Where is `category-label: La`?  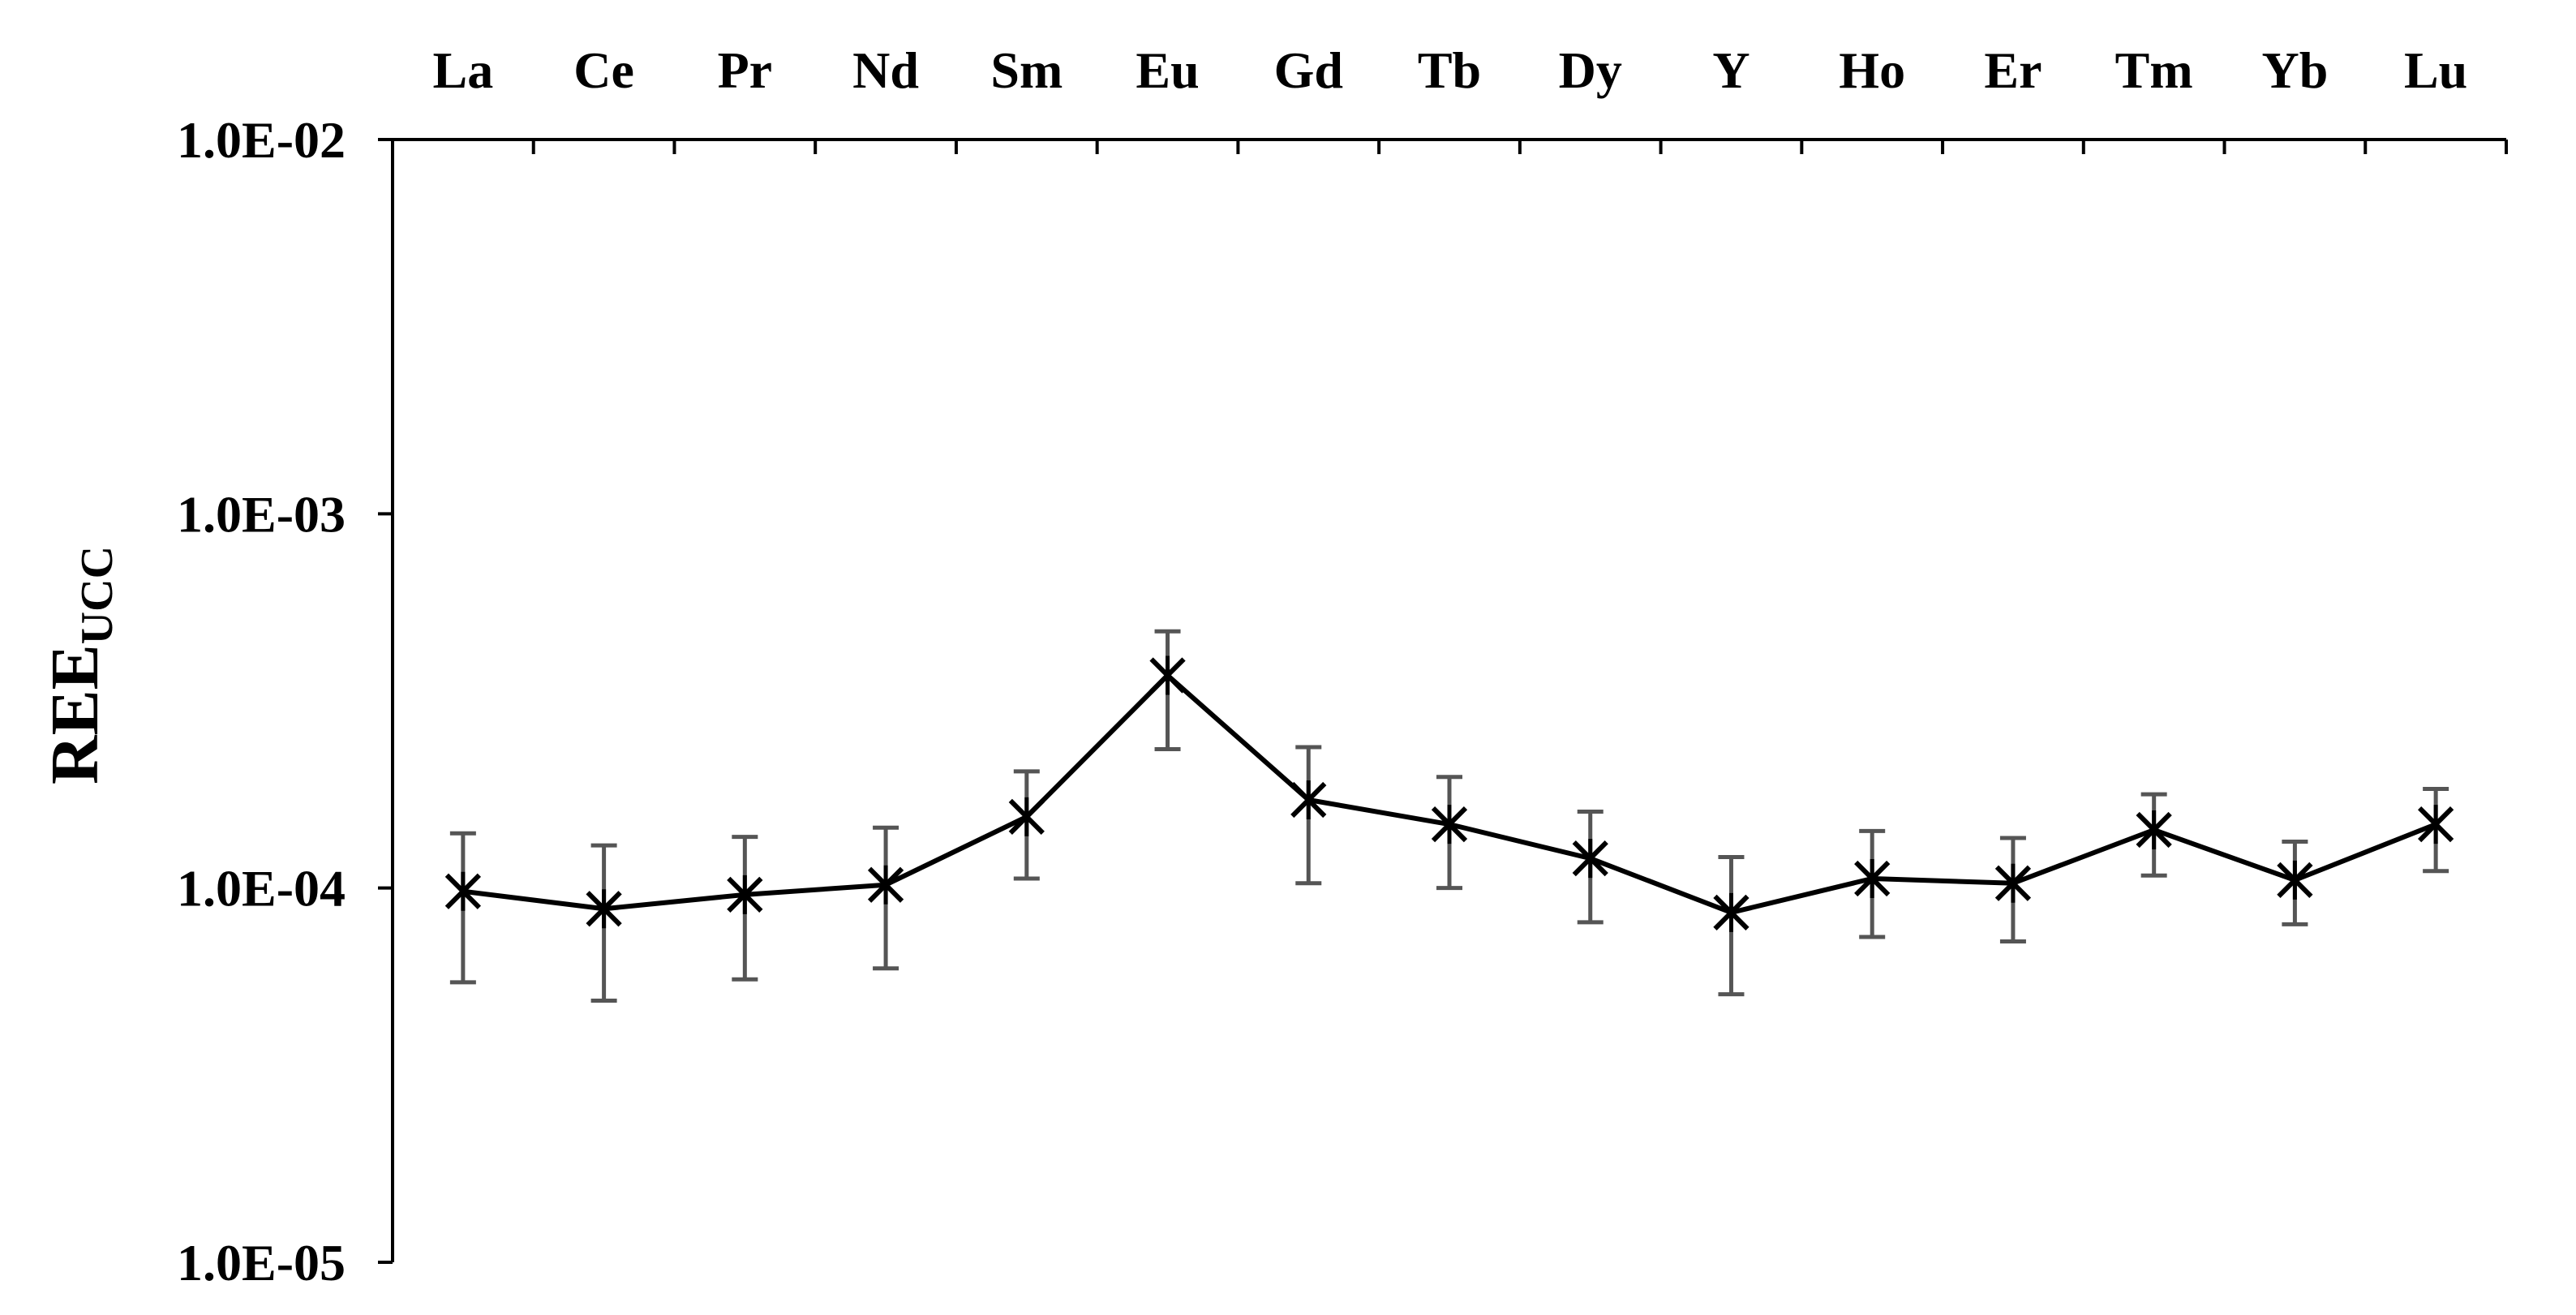
category-label: La is located at coordinates (463, 70).